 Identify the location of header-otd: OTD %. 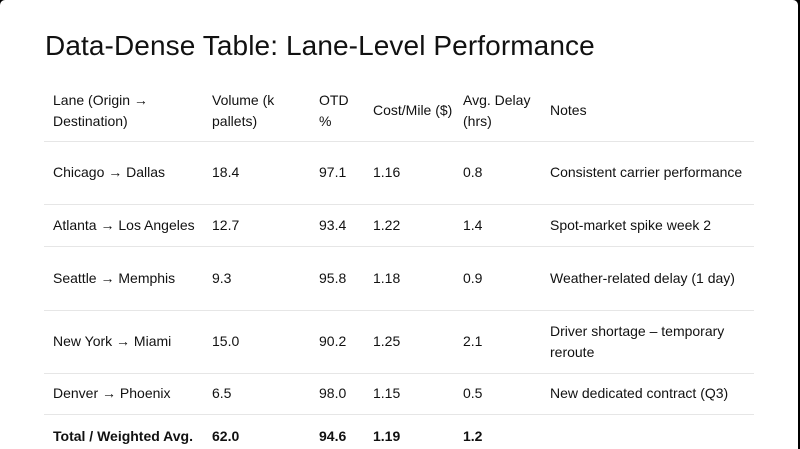
(337, 111).